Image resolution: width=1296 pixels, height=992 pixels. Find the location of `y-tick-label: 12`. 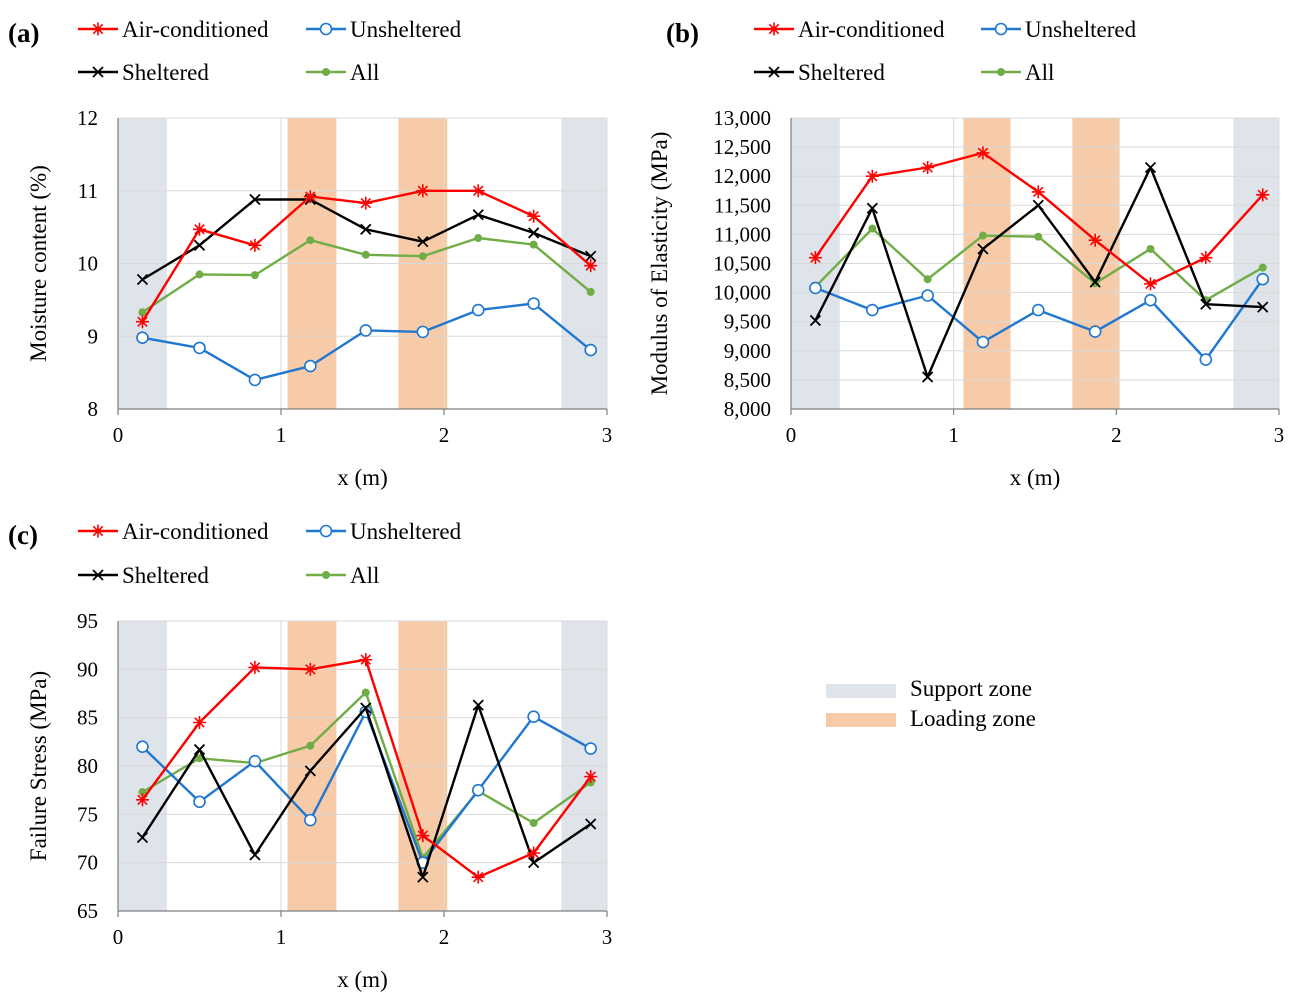

y-tick-label: 12 is located at coordinates (87, 118).